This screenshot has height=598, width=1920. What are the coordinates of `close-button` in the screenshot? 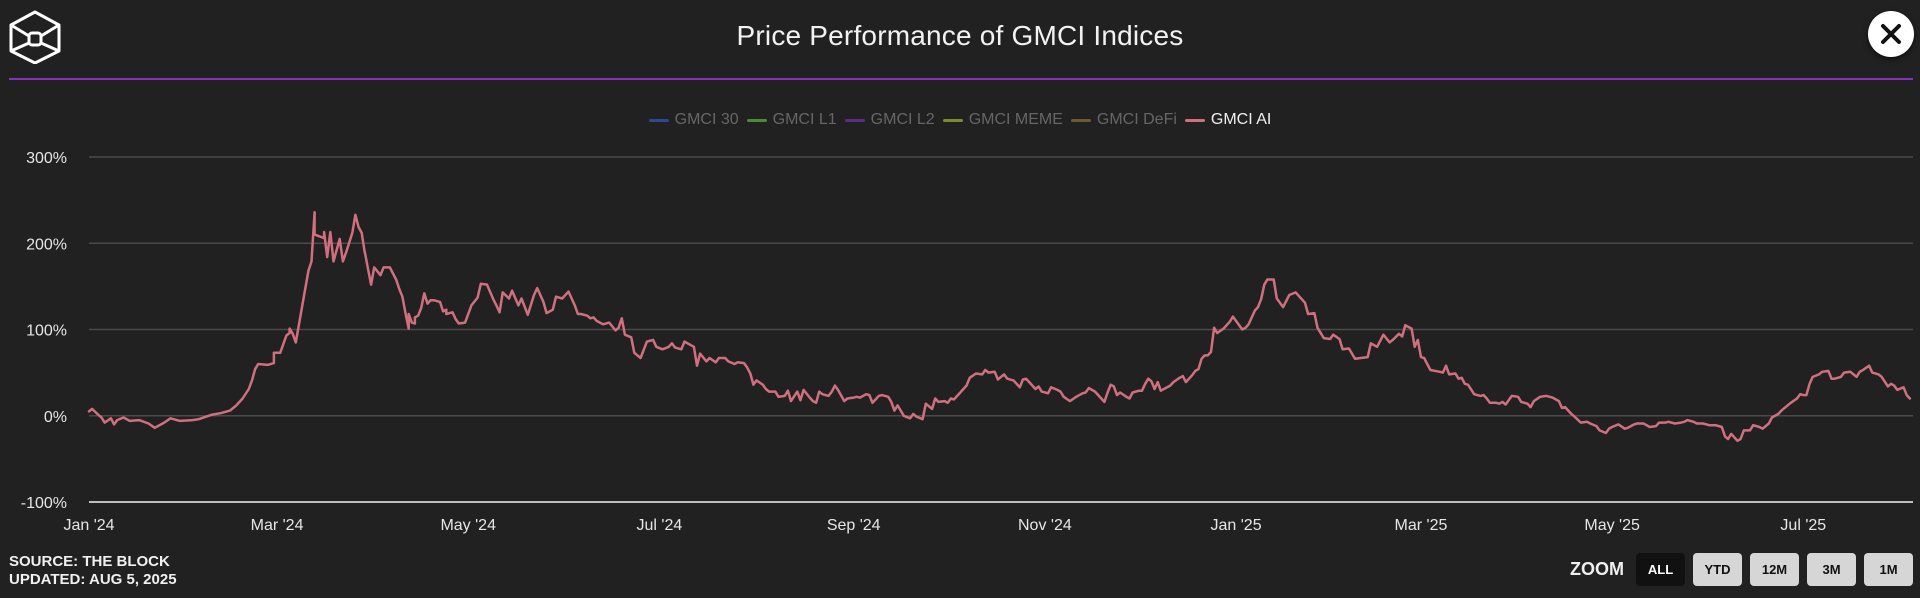 It's located at (1891, 34).